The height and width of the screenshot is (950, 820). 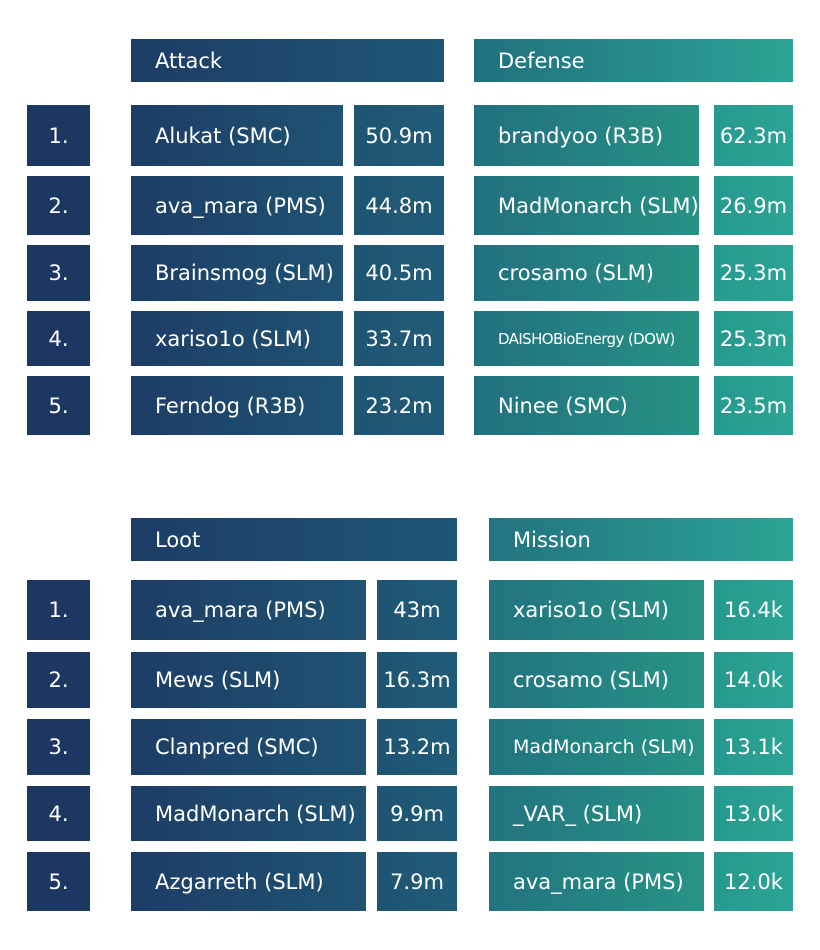 What do you see at coordinates (237, 205) in the screenshot?
I see `attack-player-name: ava_mara (PMS)` at bounding box center [237, 205].